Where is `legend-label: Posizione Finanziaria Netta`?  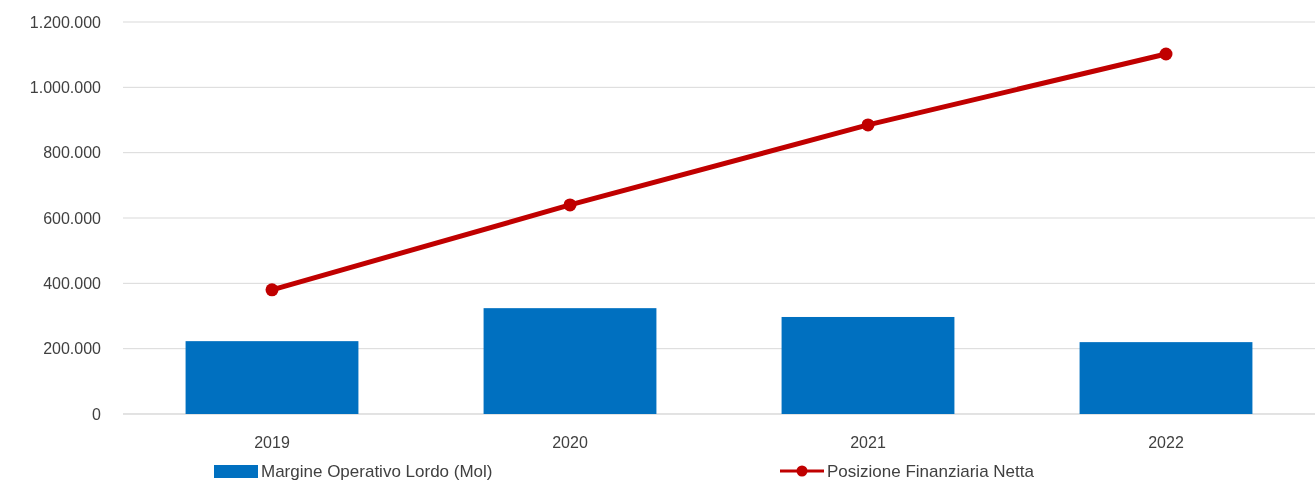 legend-label: Posizione Finanziaria Netta is located at coordinates (931, 471).